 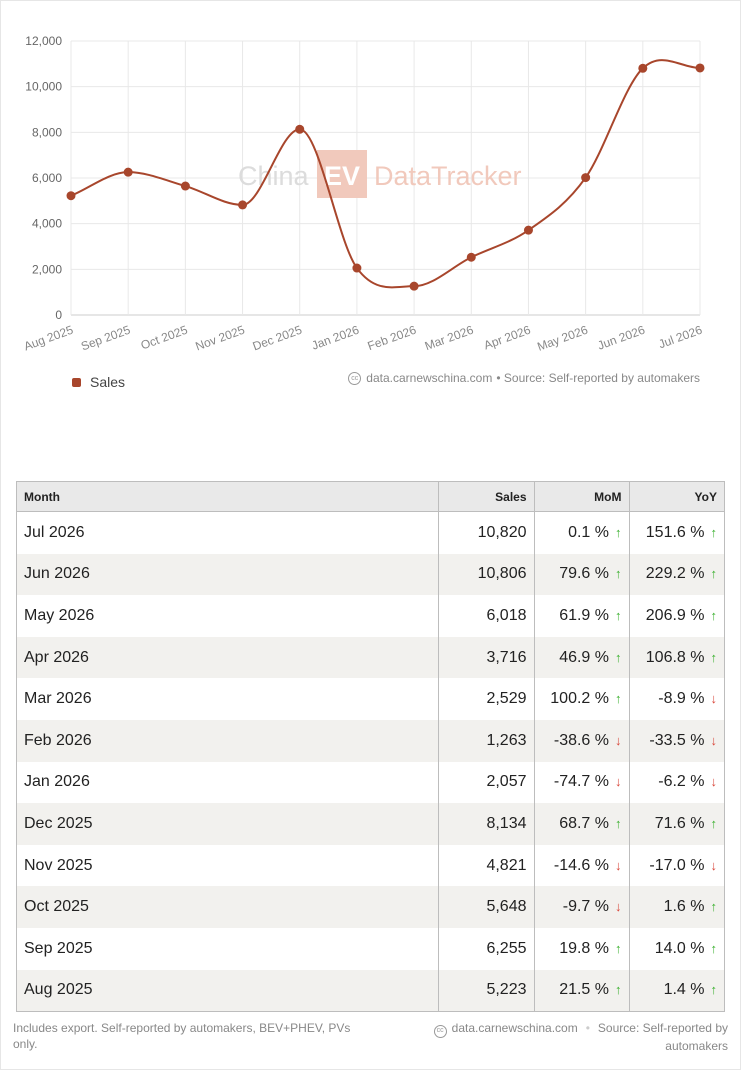 I want to click on table-row: Apr 2026 3,716 46.9 % ↑ 106.8 % ↑, so click(x=370, y=657).